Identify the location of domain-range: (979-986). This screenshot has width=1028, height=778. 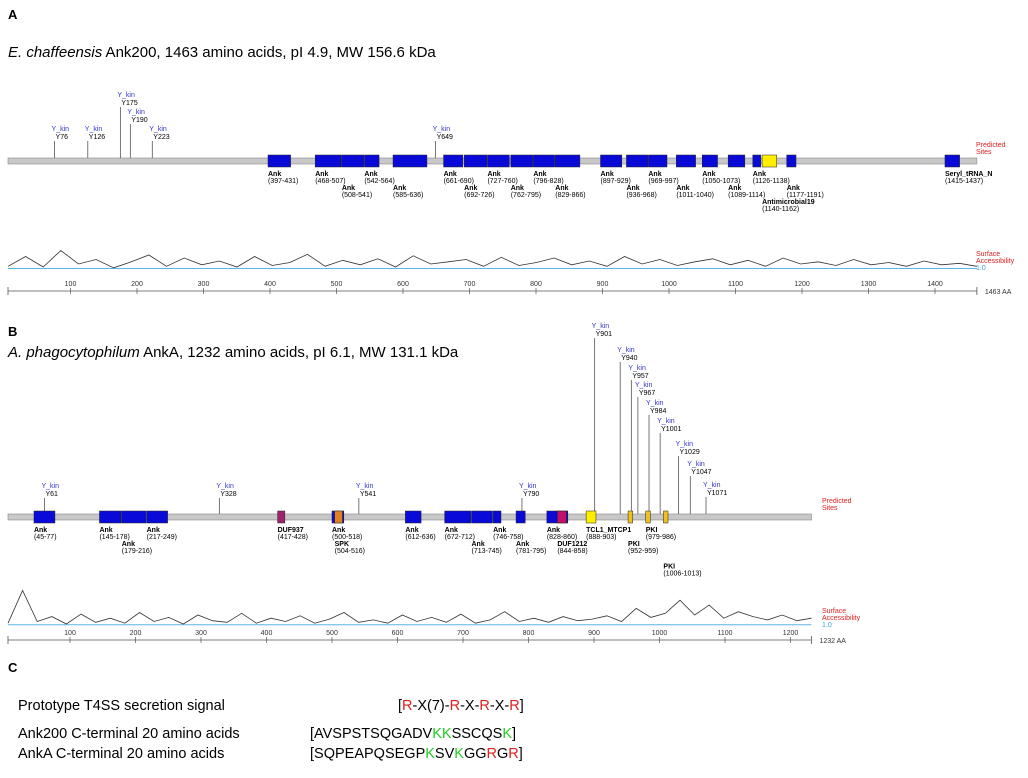
(661, 537).